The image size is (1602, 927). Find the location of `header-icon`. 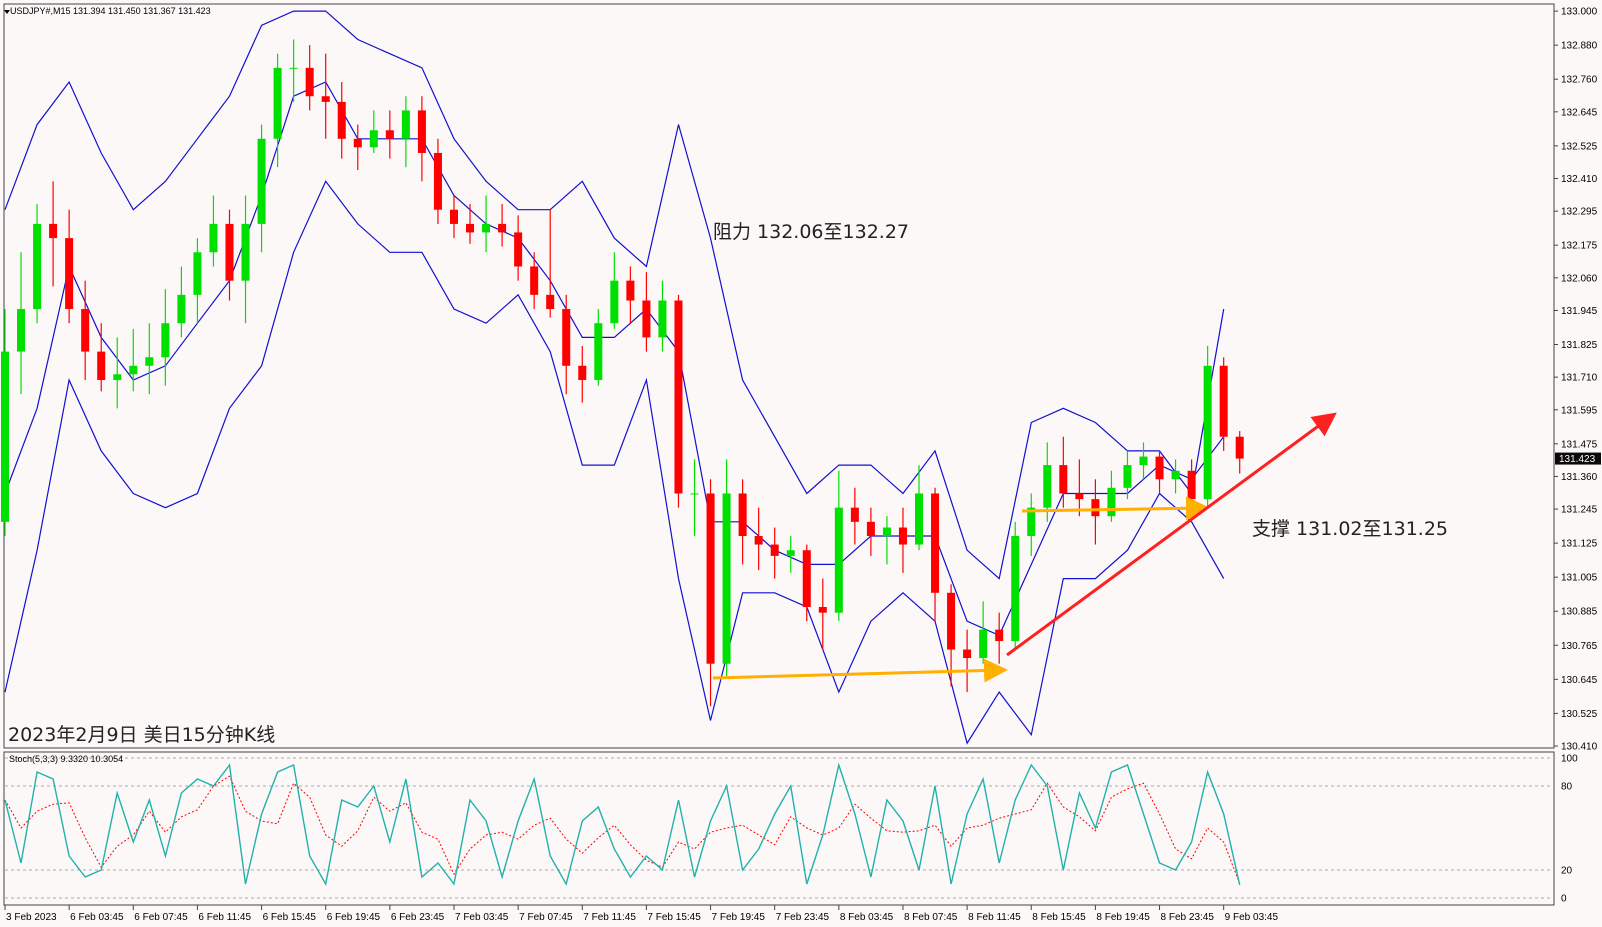

header-icon is located at coordinates (7, 12).